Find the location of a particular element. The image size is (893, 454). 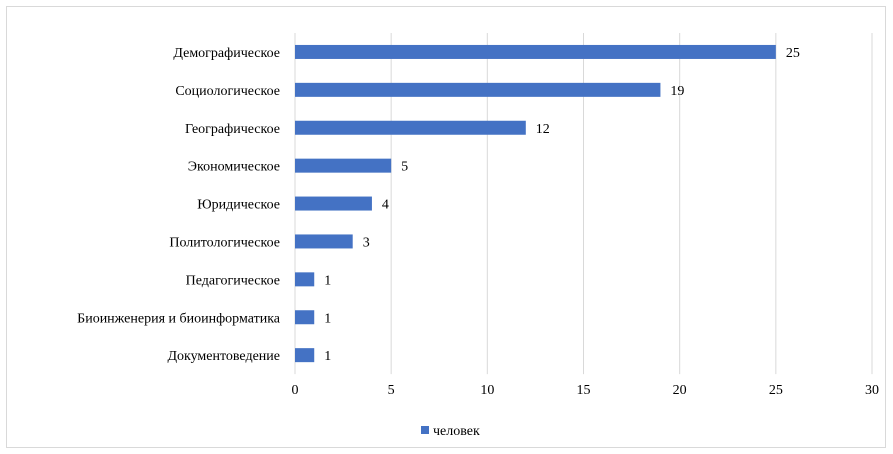

x-tick-label: 0 is located at coordinates (295, 390).